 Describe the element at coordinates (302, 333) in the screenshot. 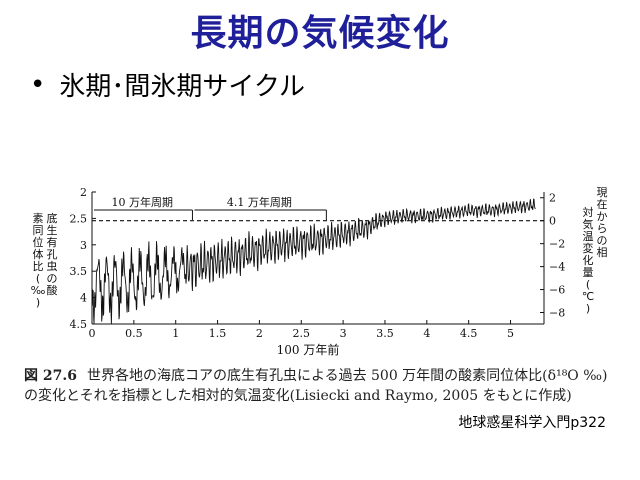

I see `x-tick-label: 2.5` at that location.